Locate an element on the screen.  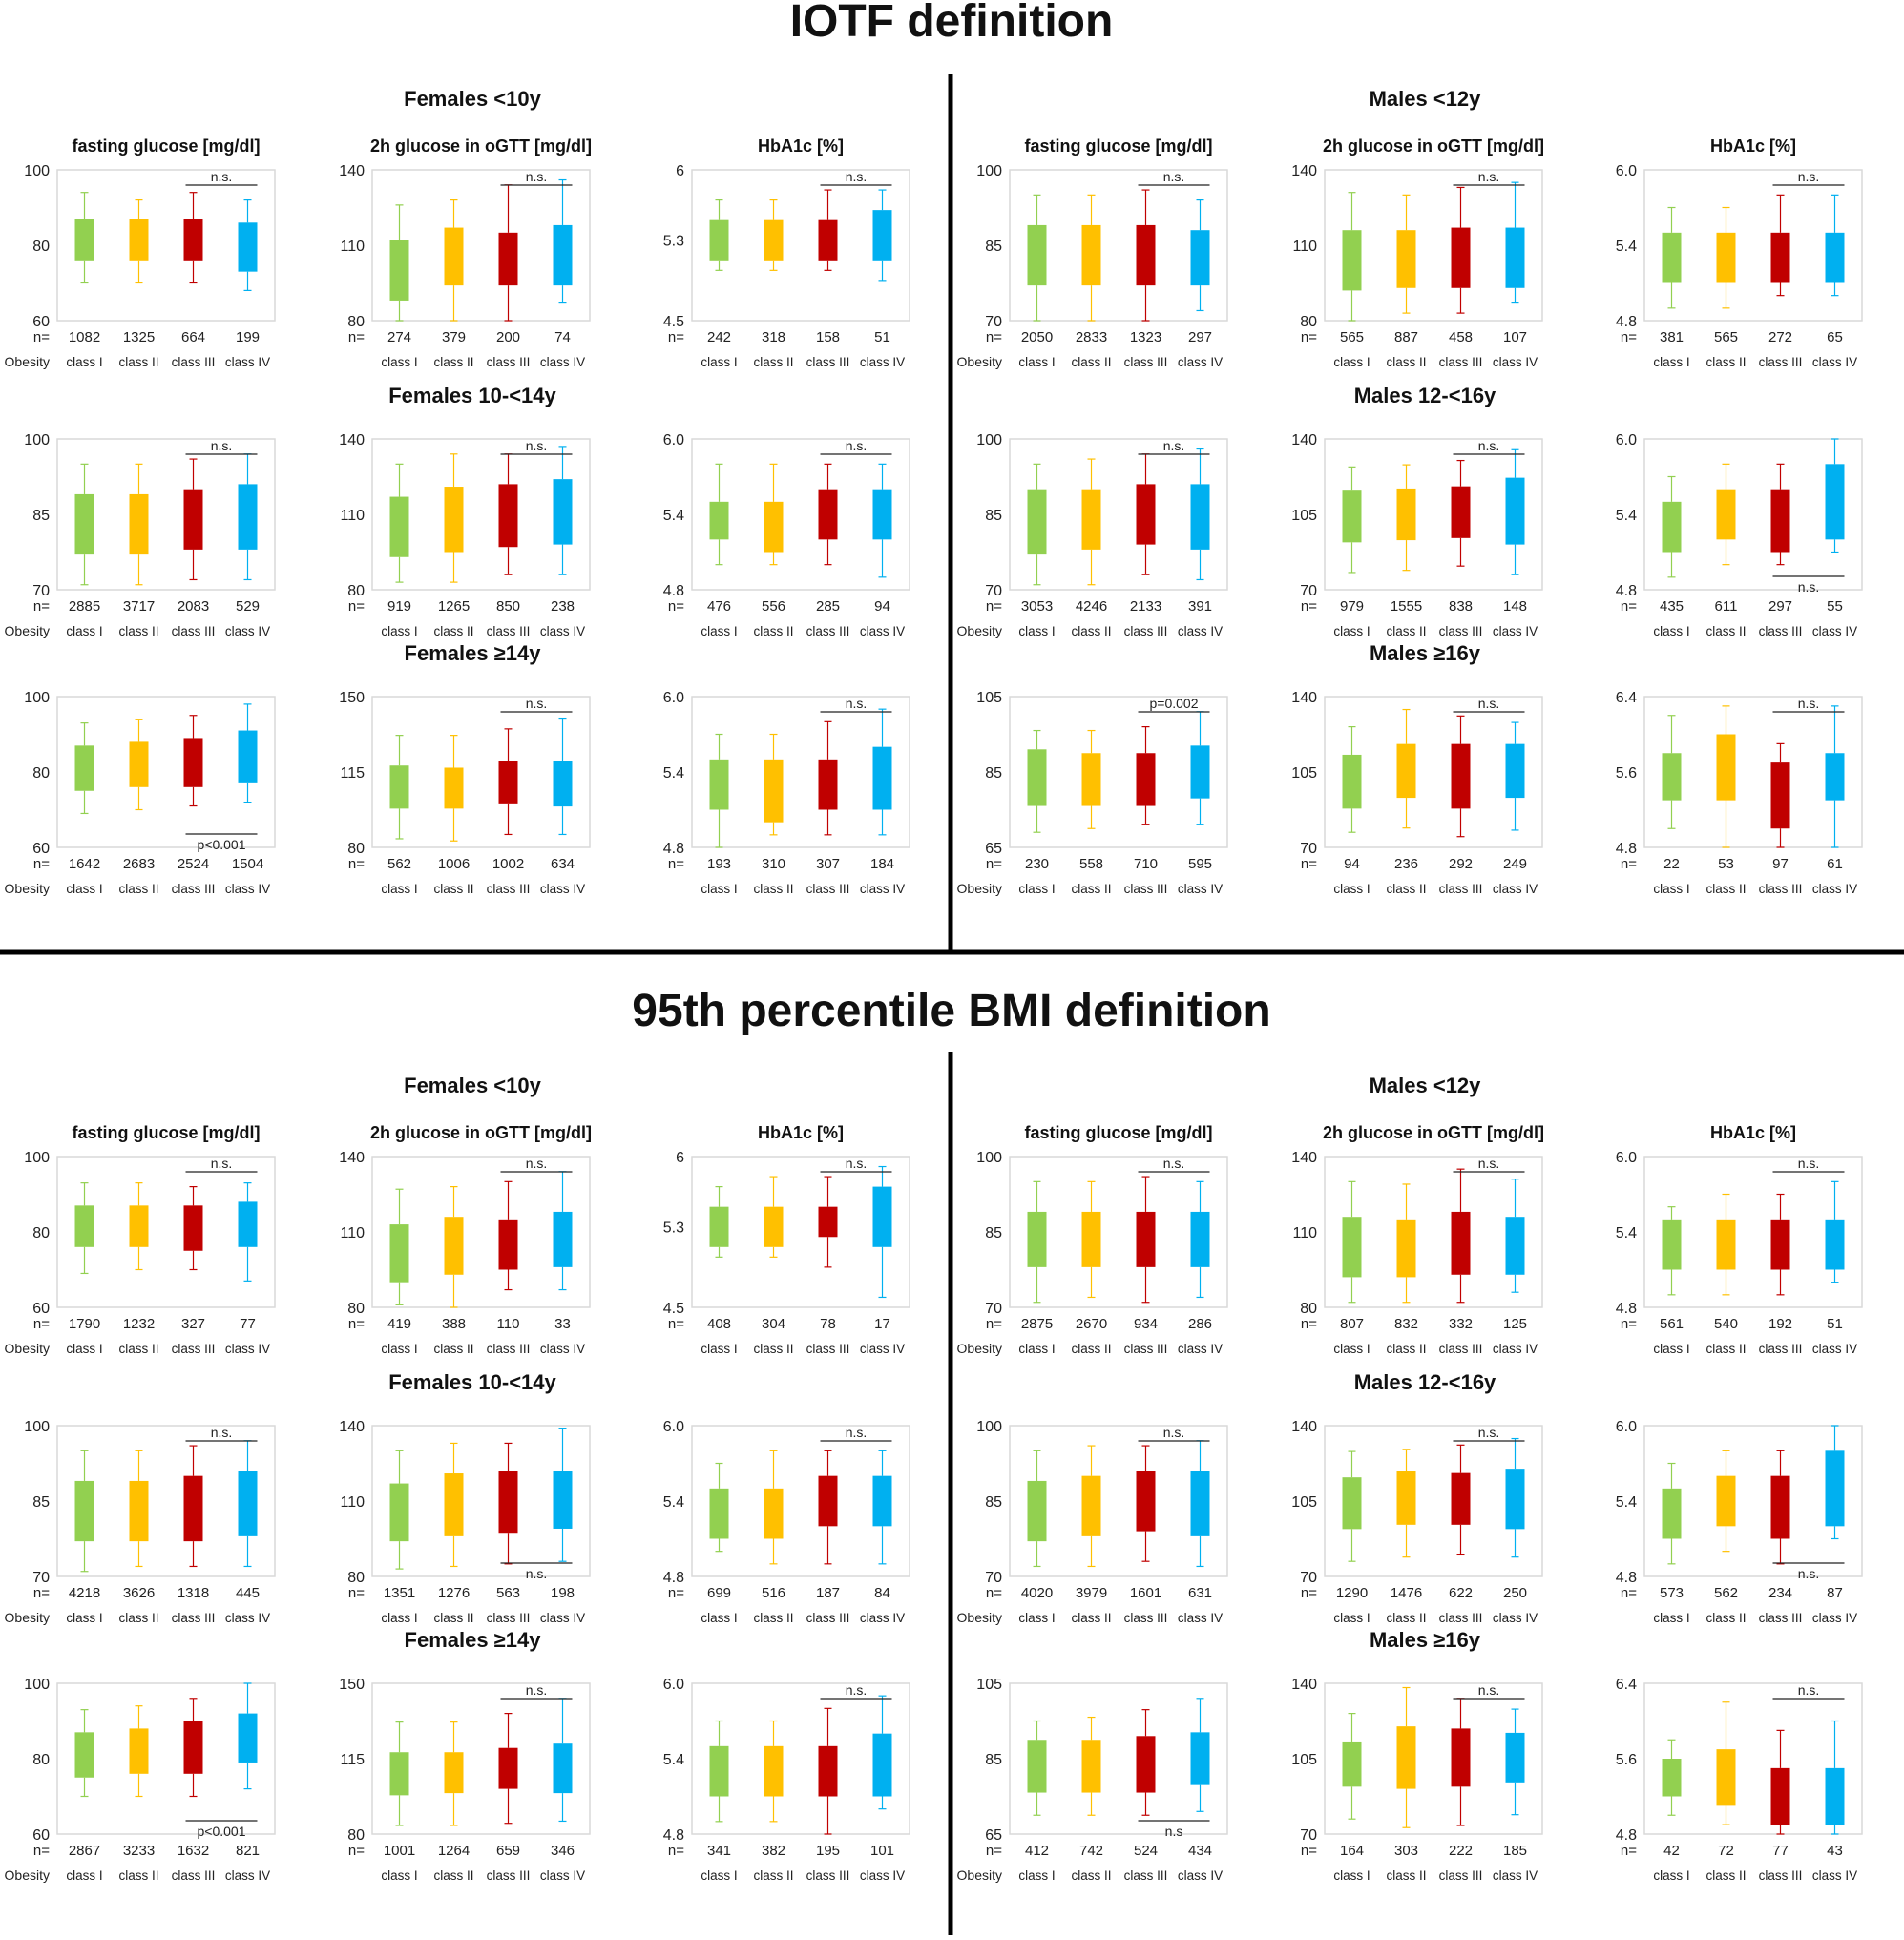
n-value: 631 is located at coordinates (1200, 1593).